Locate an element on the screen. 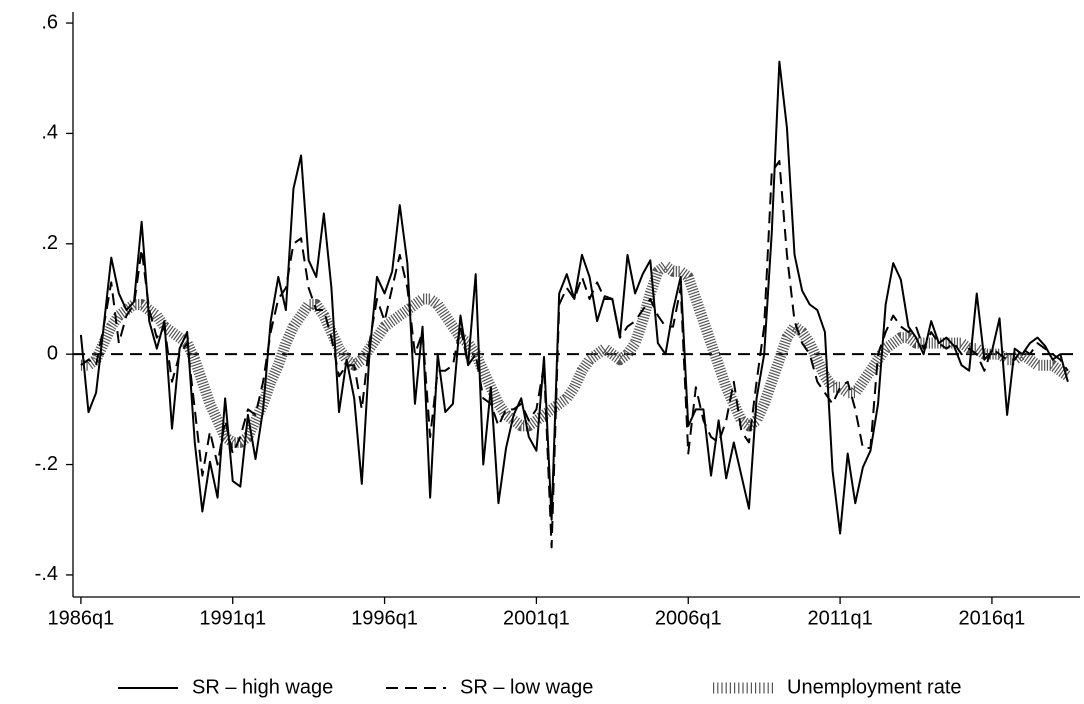 Image resolution: width=1084 pixels, height=704 pixels. legend-label: Unemployment rate is located at coordinates (874, 687).